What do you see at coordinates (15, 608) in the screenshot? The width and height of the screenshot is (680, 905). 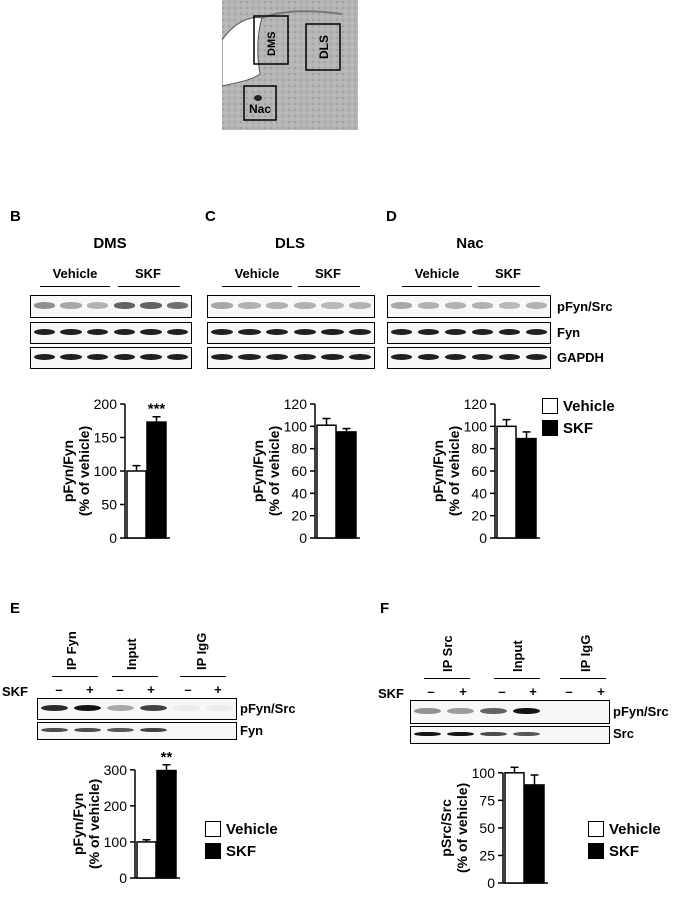 I see `panel-label-e: E` at bounding box center [15, 608].